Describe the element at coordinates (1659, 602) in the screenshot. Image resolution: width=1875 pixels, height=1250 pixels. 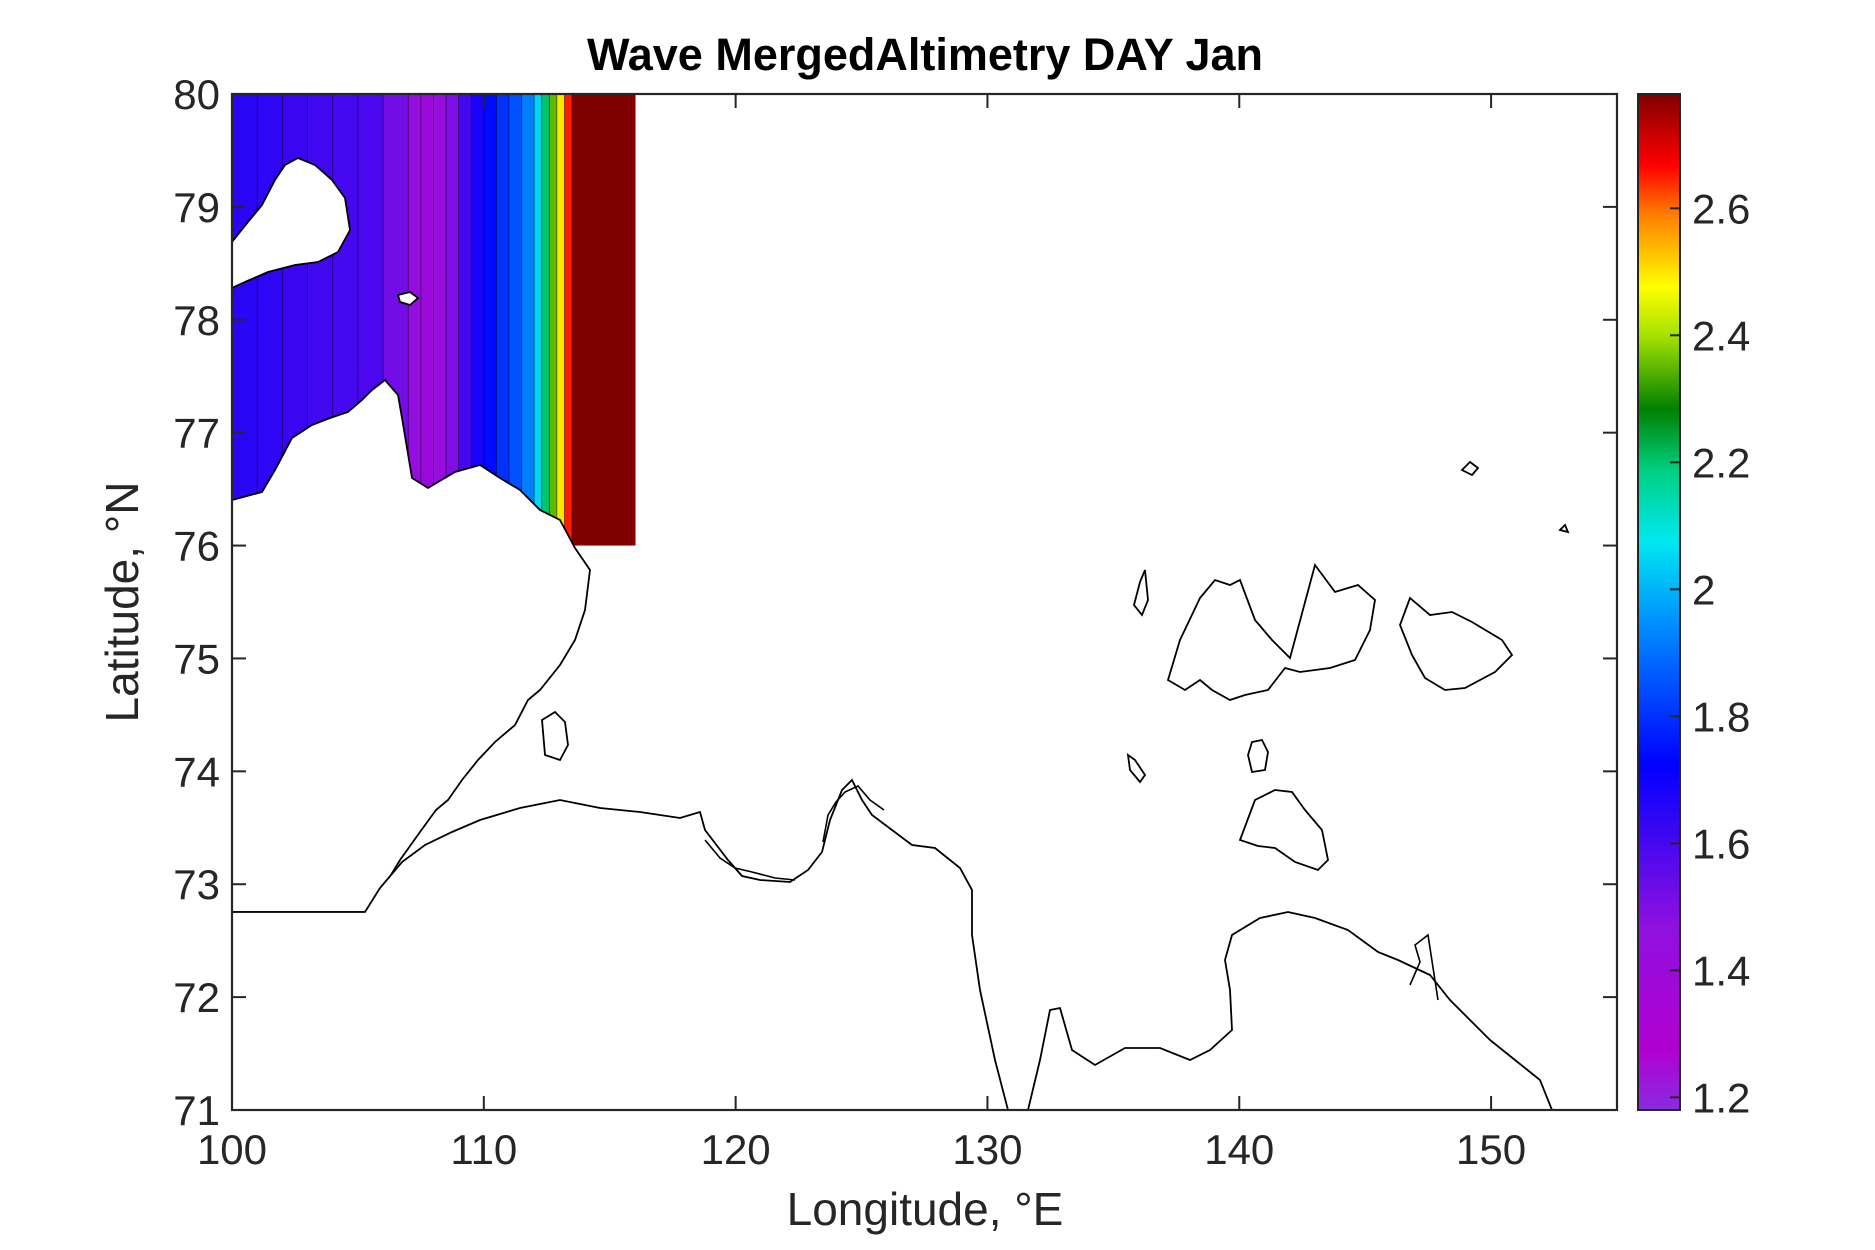
I see `colorbar-gradient` at that location.